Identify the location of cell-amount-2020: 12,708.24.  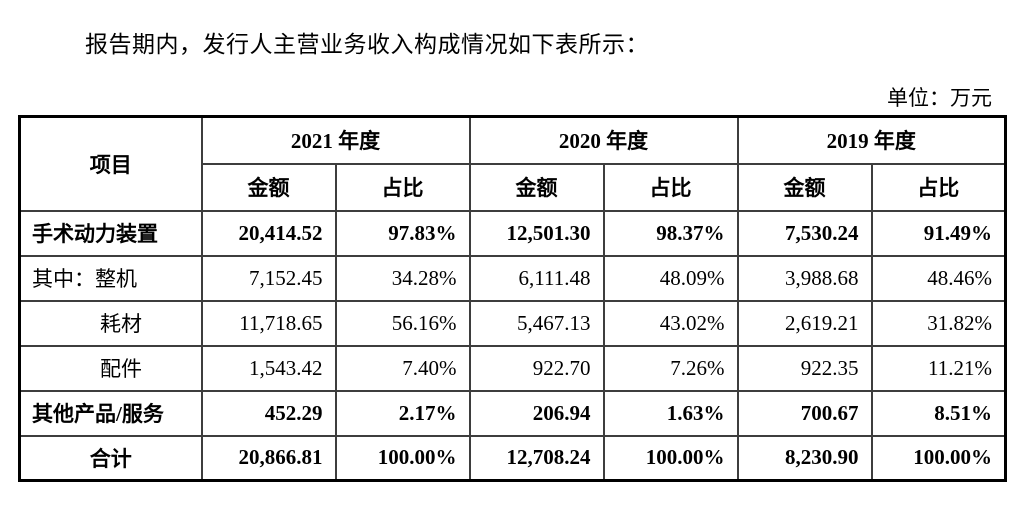
(536, 458).